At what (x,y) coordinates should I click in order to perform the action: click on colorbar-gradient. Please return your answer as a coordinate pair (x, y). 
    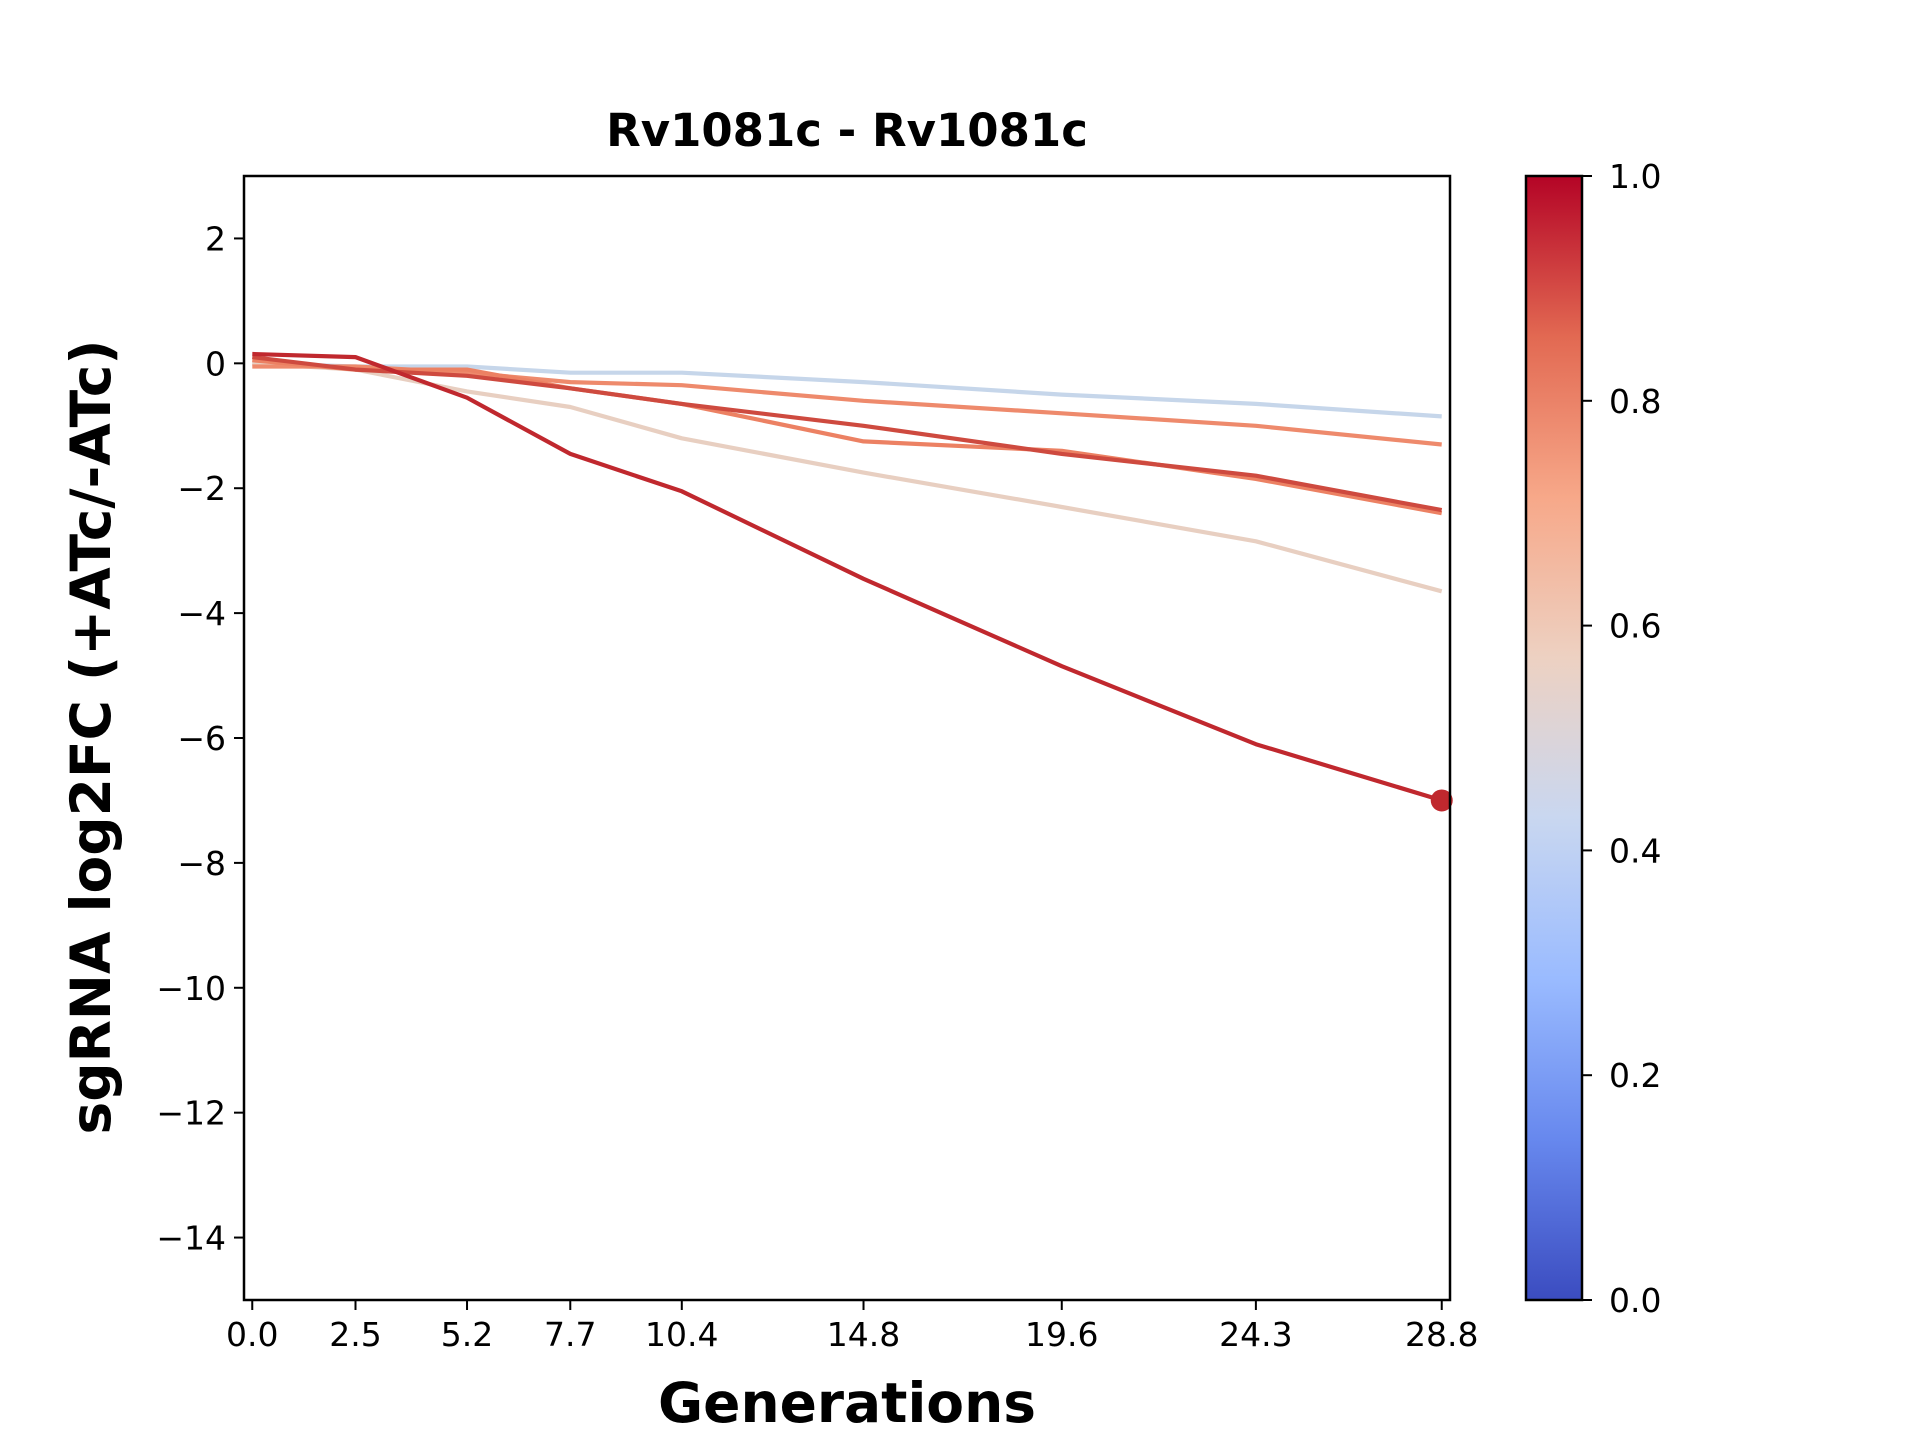
    Looking at the image, I should click on (1554, 738).